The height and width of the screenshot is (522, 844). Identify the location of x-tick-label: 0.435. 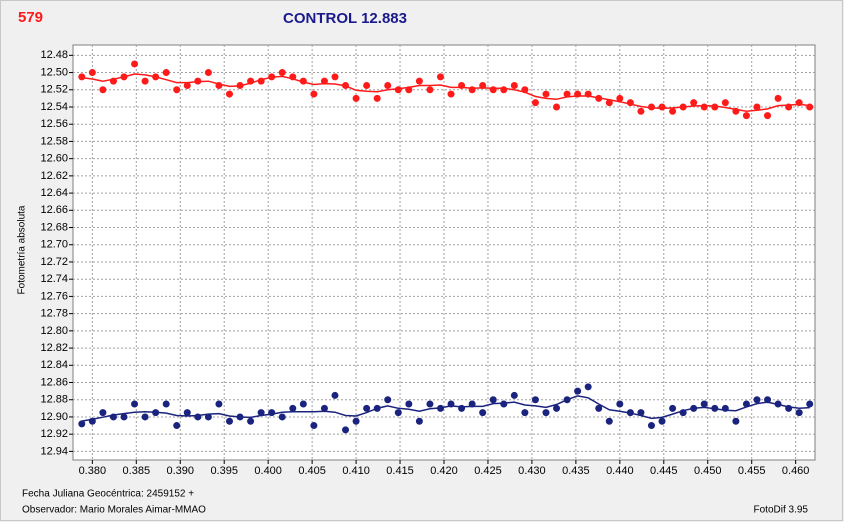
(576, 471).